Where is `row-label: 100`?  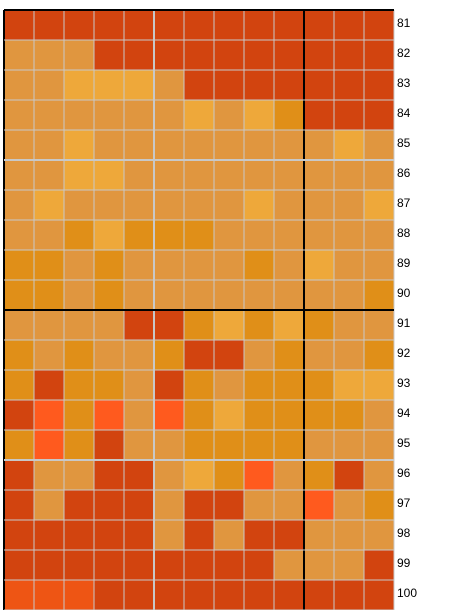
row-label: 100 is located at coordinates (407, 593).